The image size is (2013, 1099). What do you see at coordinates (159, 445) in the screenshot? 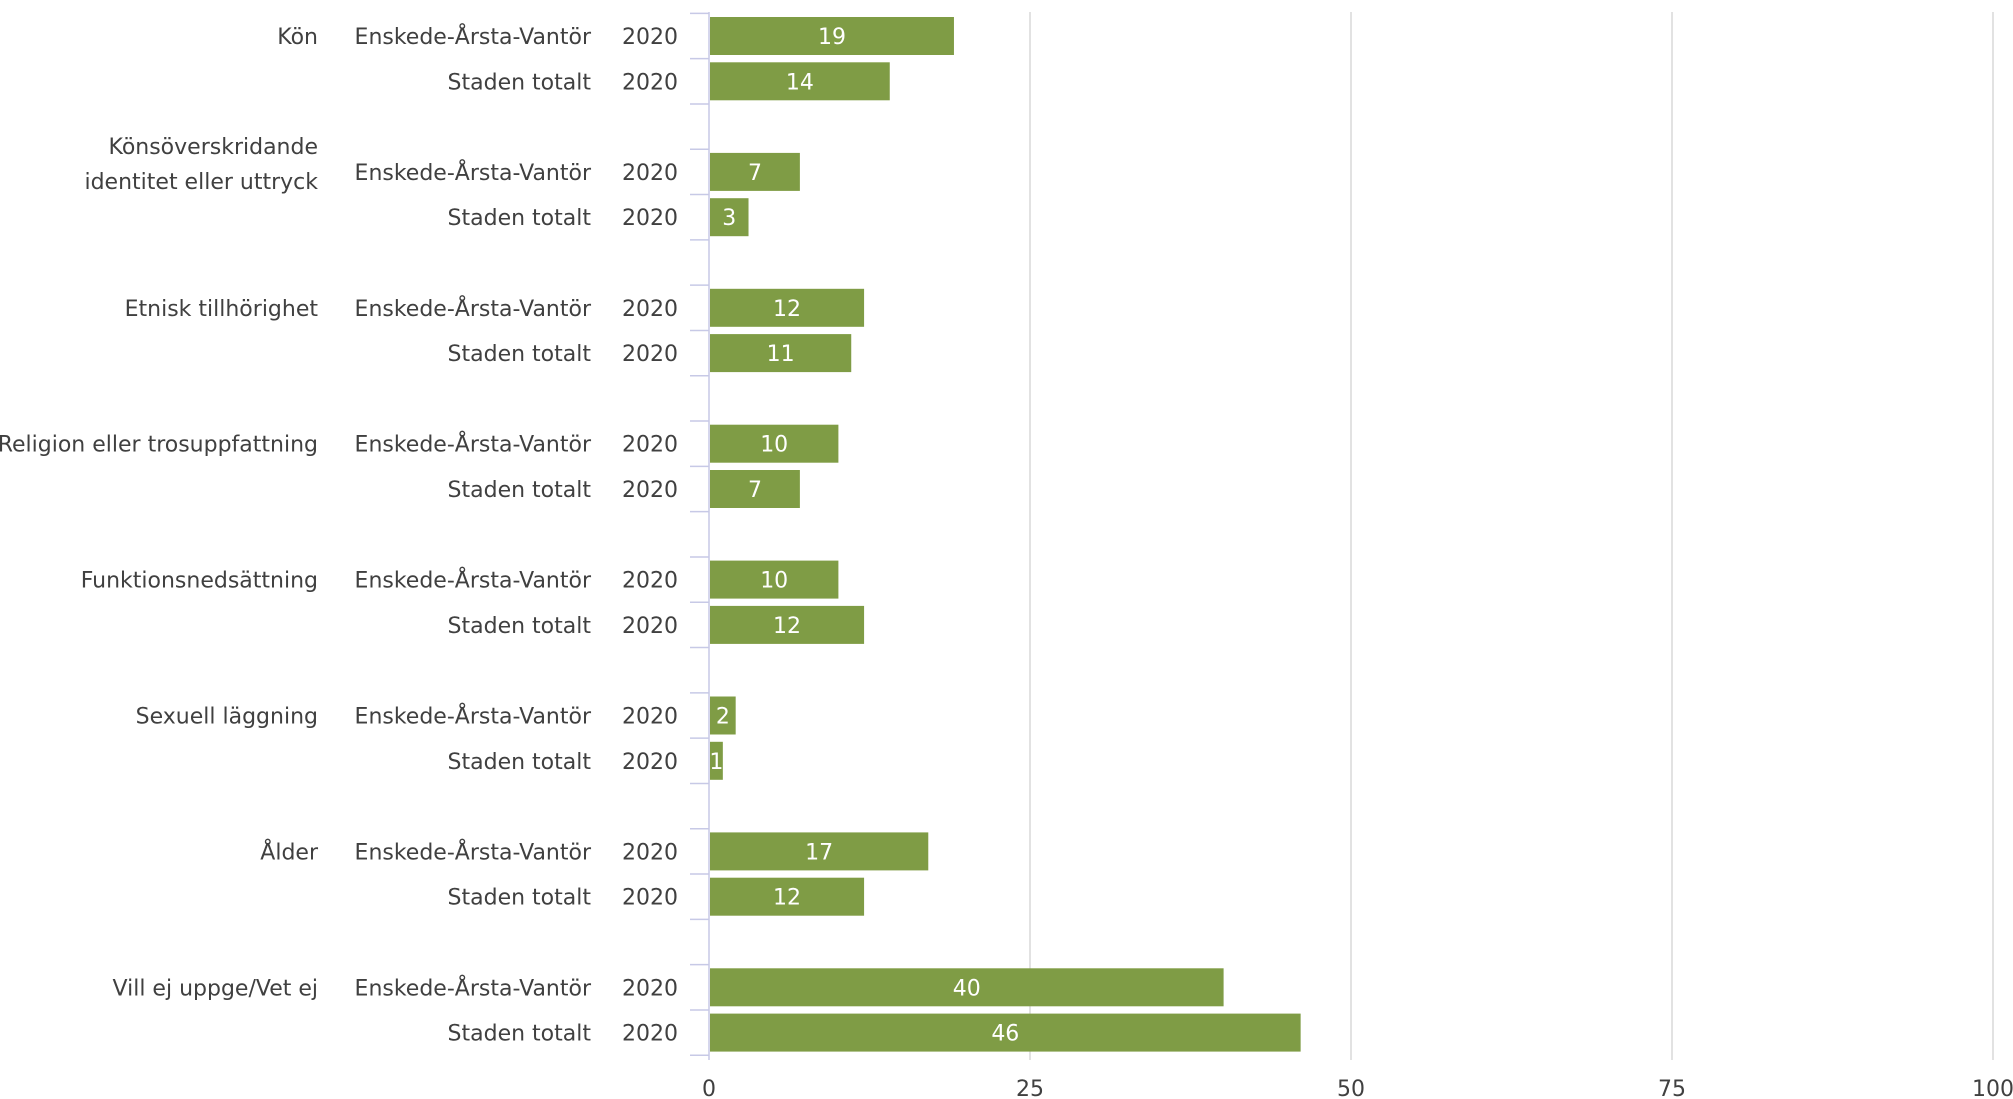
I see `category-label: Religion eller trosuppfattning` at bounding box center [159, 445].